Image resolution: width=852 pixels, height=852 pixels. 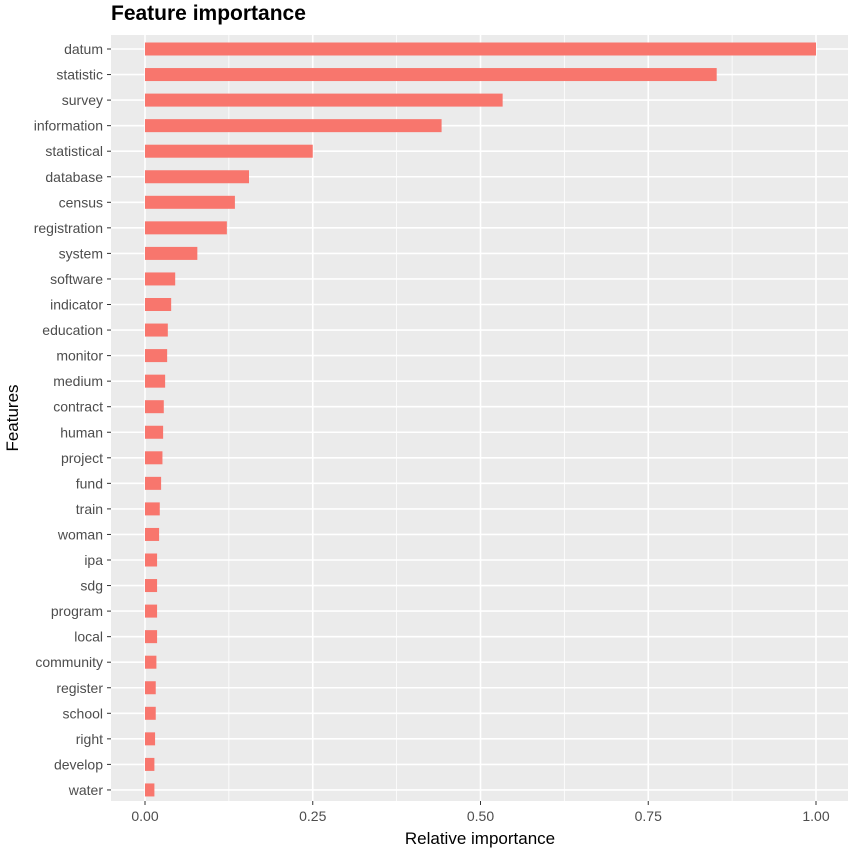 What do you see at coordinates (68, 228) in the screenshot?
I see `y-tick-label: registration` at bounding box center [68, 228].